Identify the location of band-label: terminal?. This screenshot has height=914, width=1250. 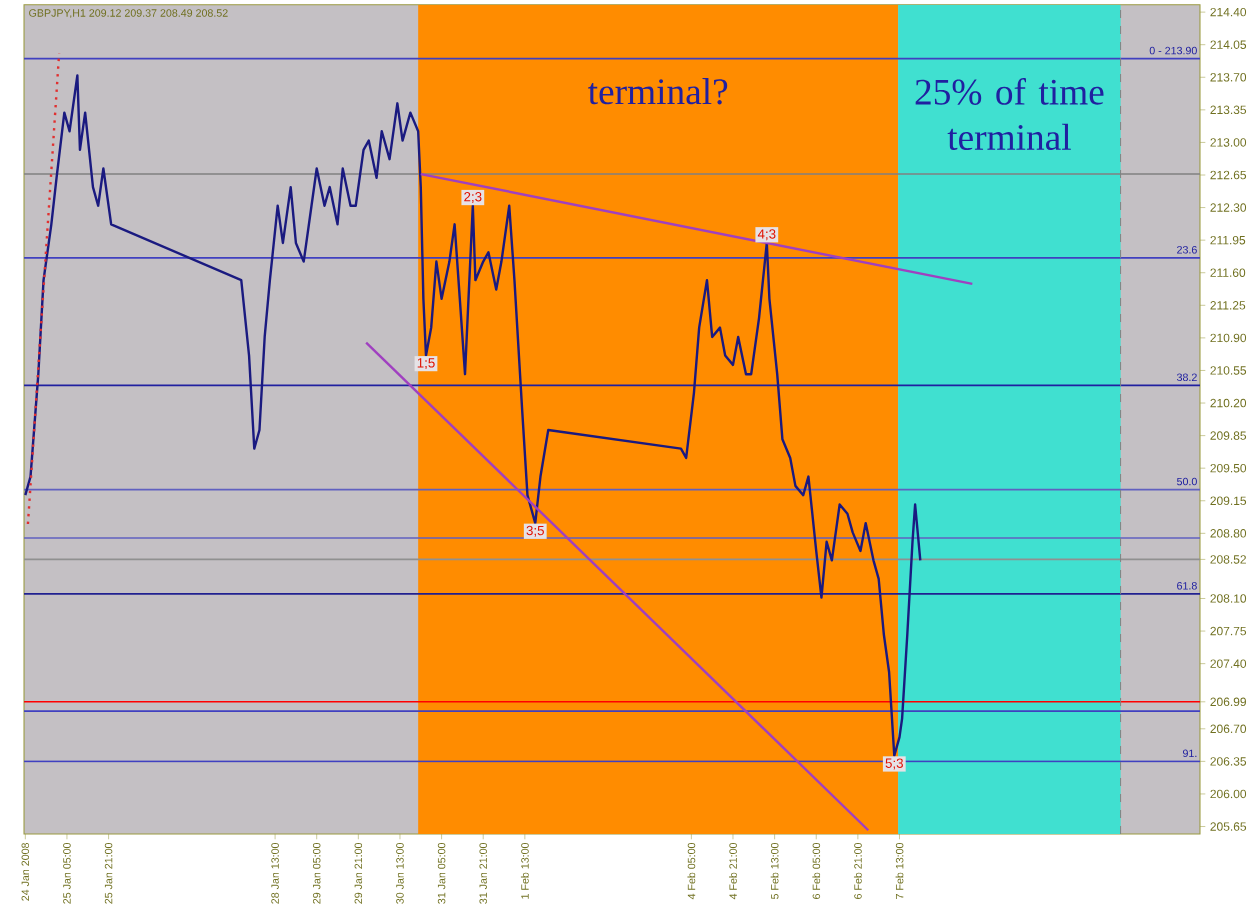
(658, 91).